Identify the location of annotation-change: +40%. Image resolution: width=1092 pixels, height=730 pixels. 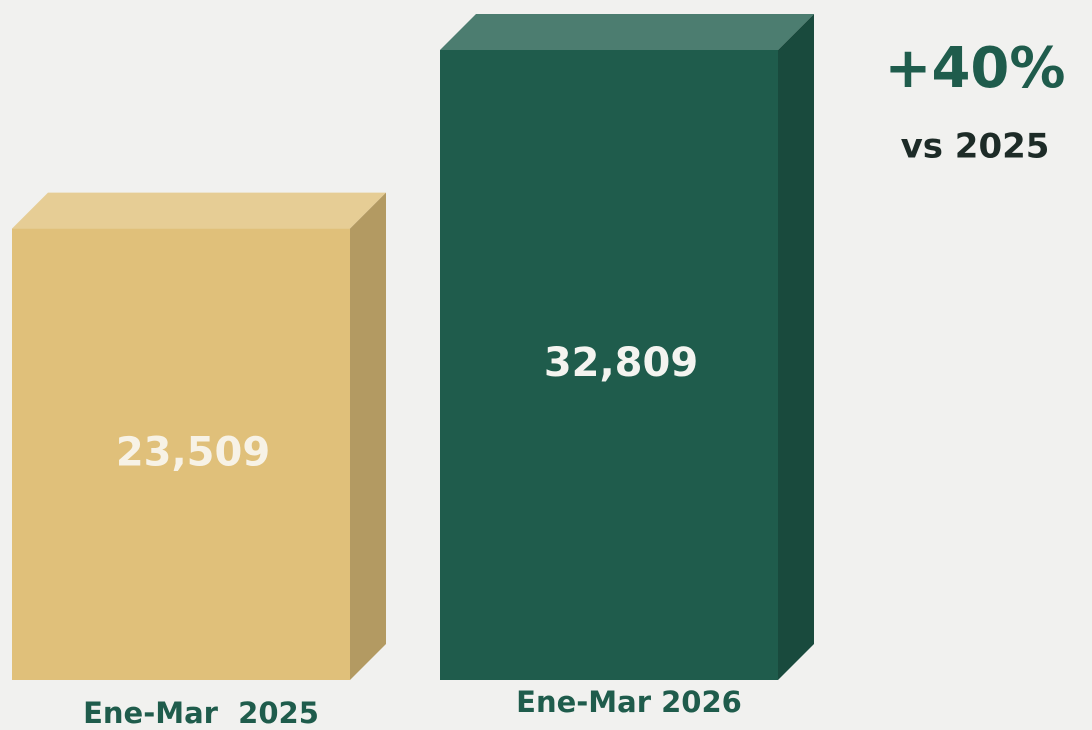
(975, 68).